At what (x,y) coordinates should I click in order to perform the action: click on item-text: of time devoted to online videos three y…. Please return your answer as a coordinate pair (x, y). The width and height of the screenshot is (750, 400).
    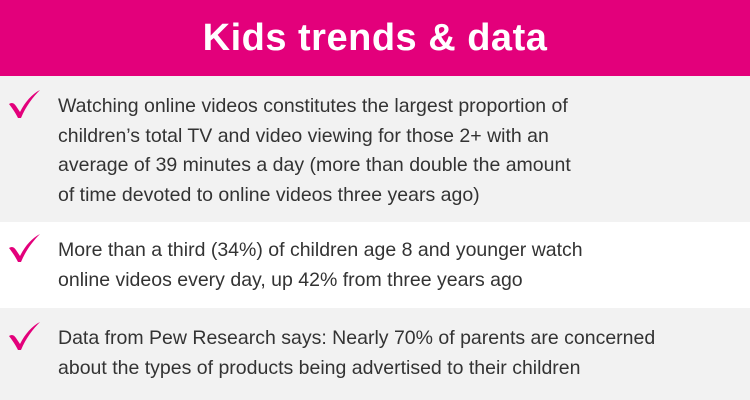
    Looking at the image, I should click on (269, 194).